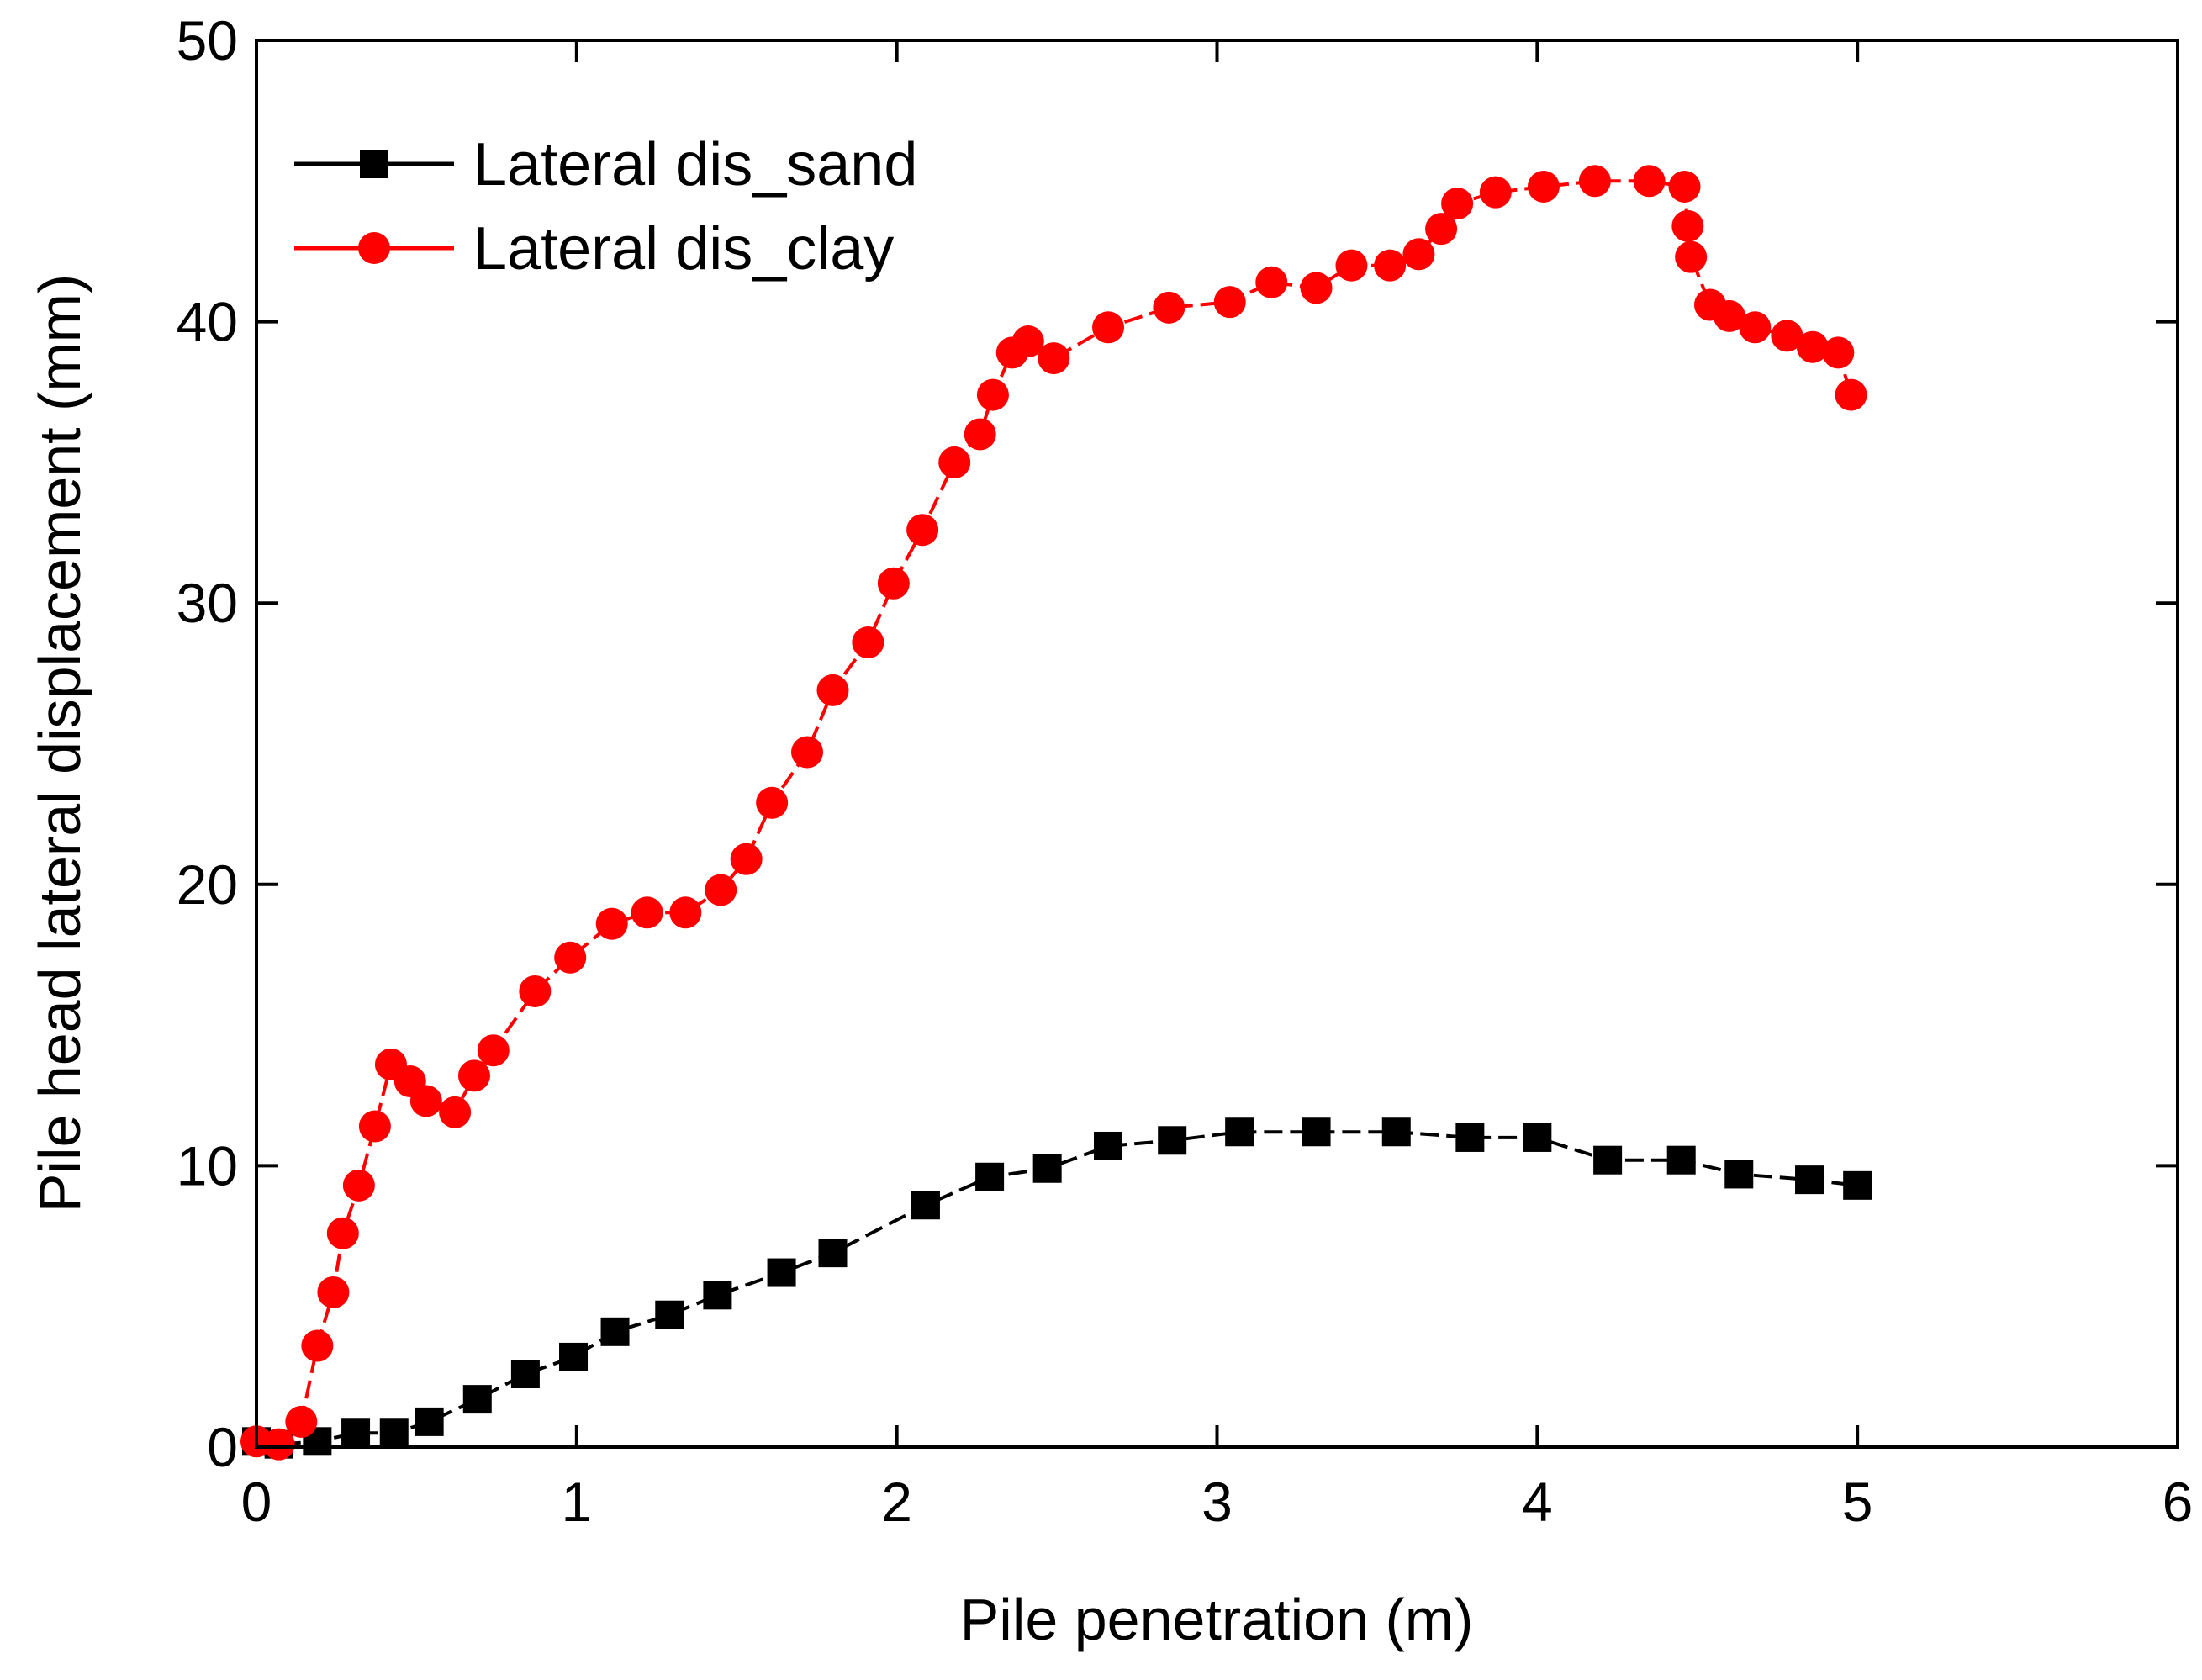  I want to click on legend-label: Lateral dis_clay, so click(684, 249).